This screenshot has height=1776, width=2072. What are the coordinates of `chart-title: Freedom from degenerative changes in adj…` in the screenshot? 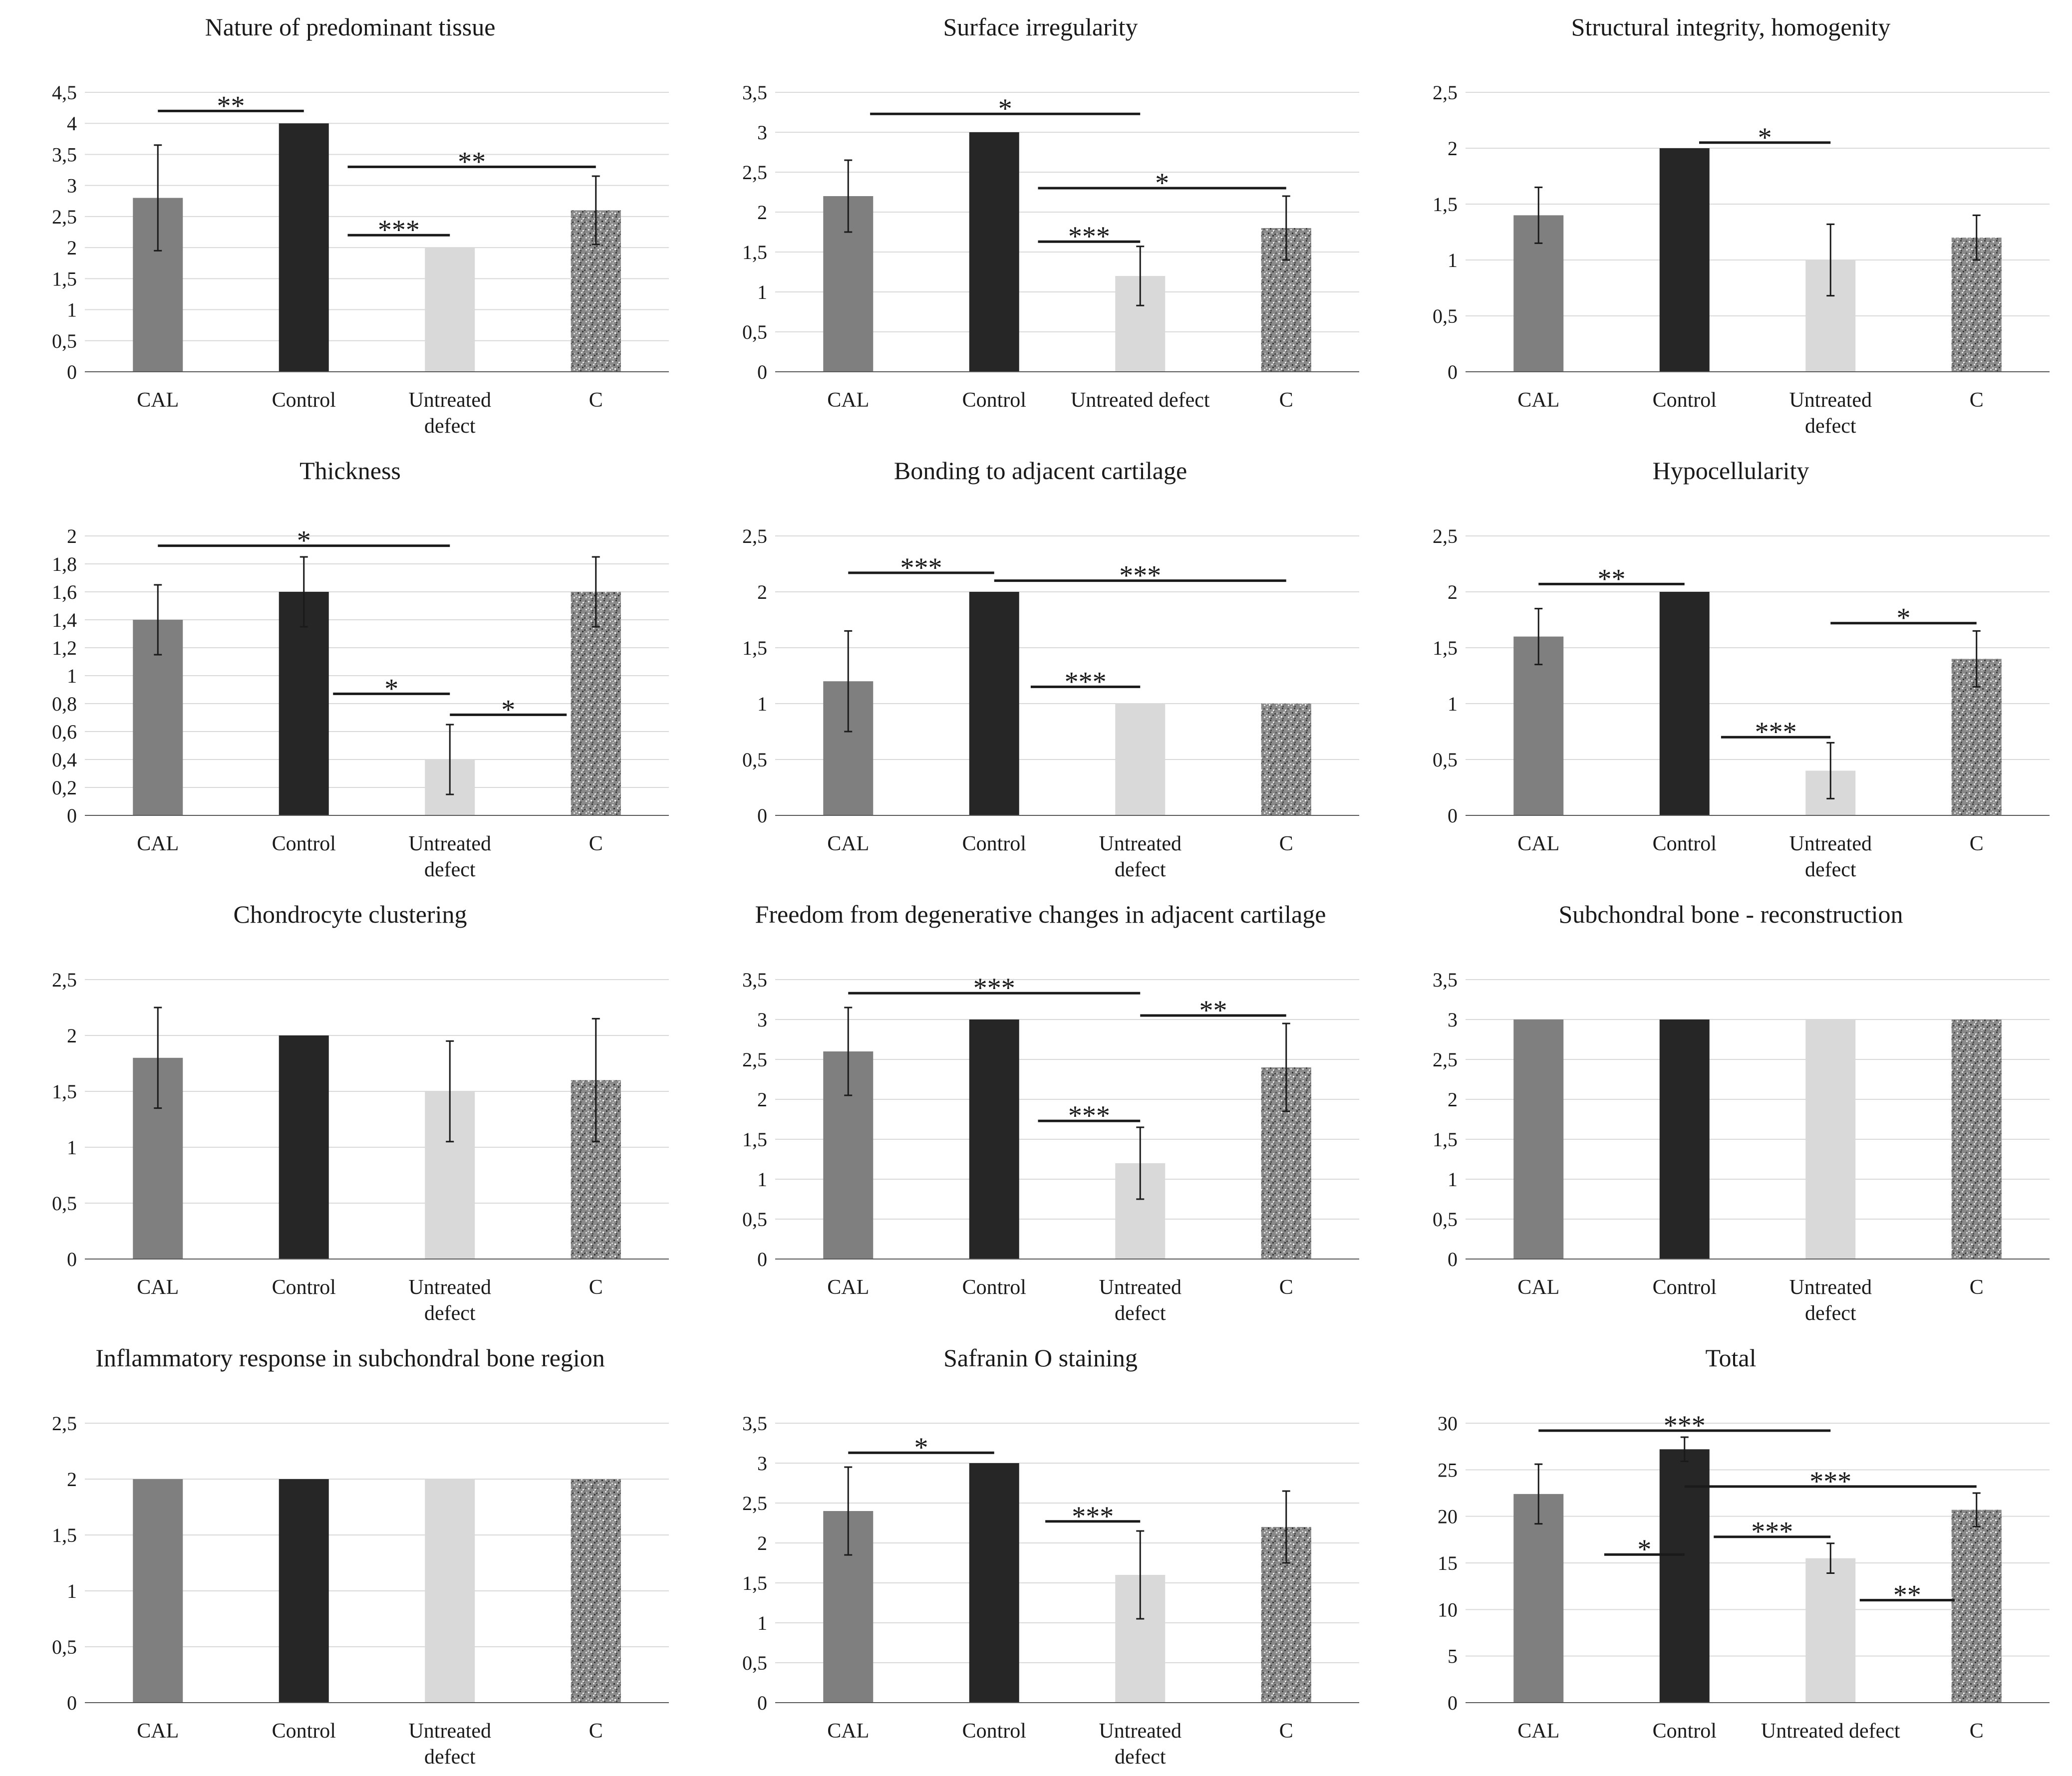 It's located at (1041, 914).